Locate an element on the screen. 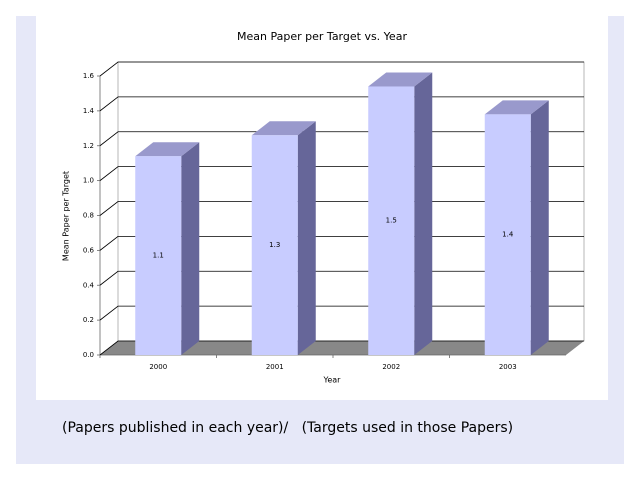 The height and width of the screenshot is (484, 640). floor is located at coordinates (342, 348).